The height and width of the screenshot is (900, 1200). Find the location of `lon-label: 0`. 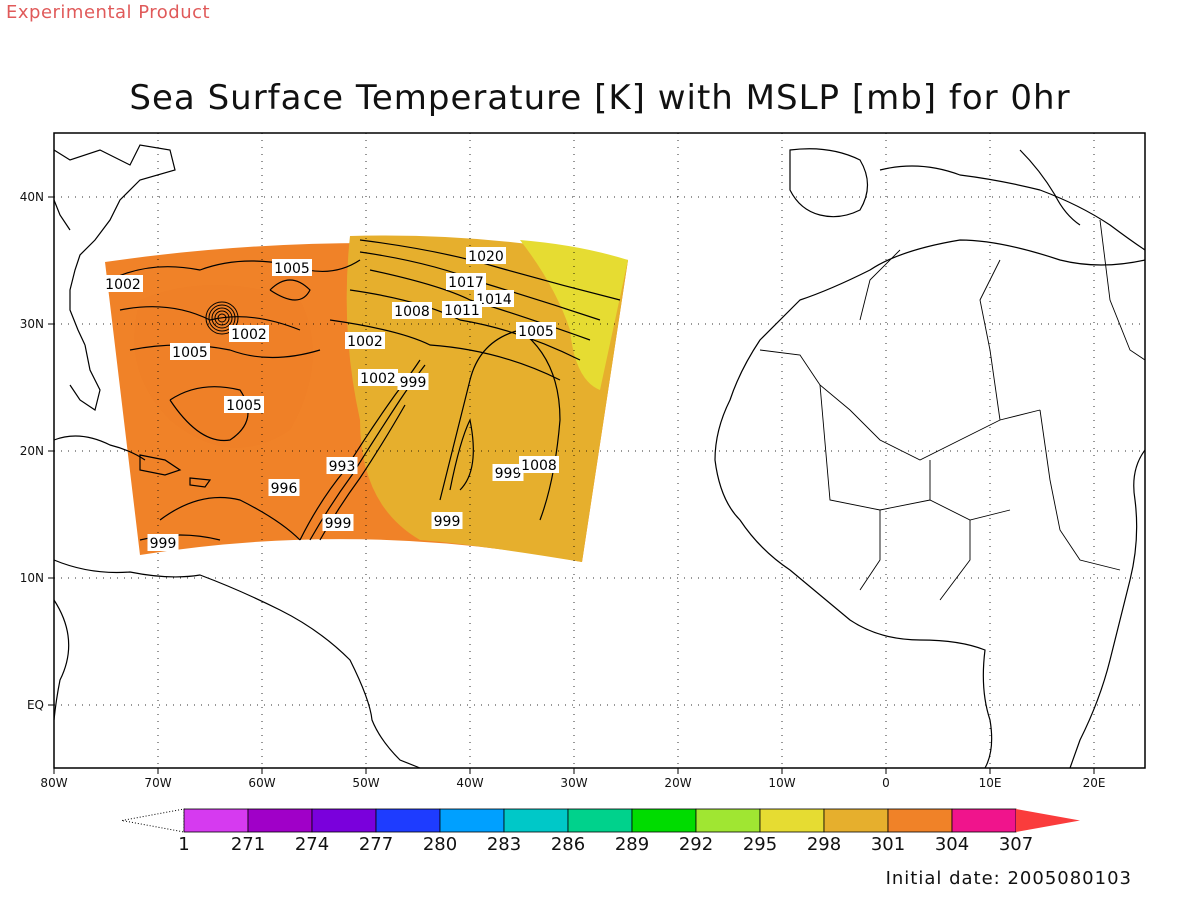

lon-label: 0 is located at coordinates (886, 783).